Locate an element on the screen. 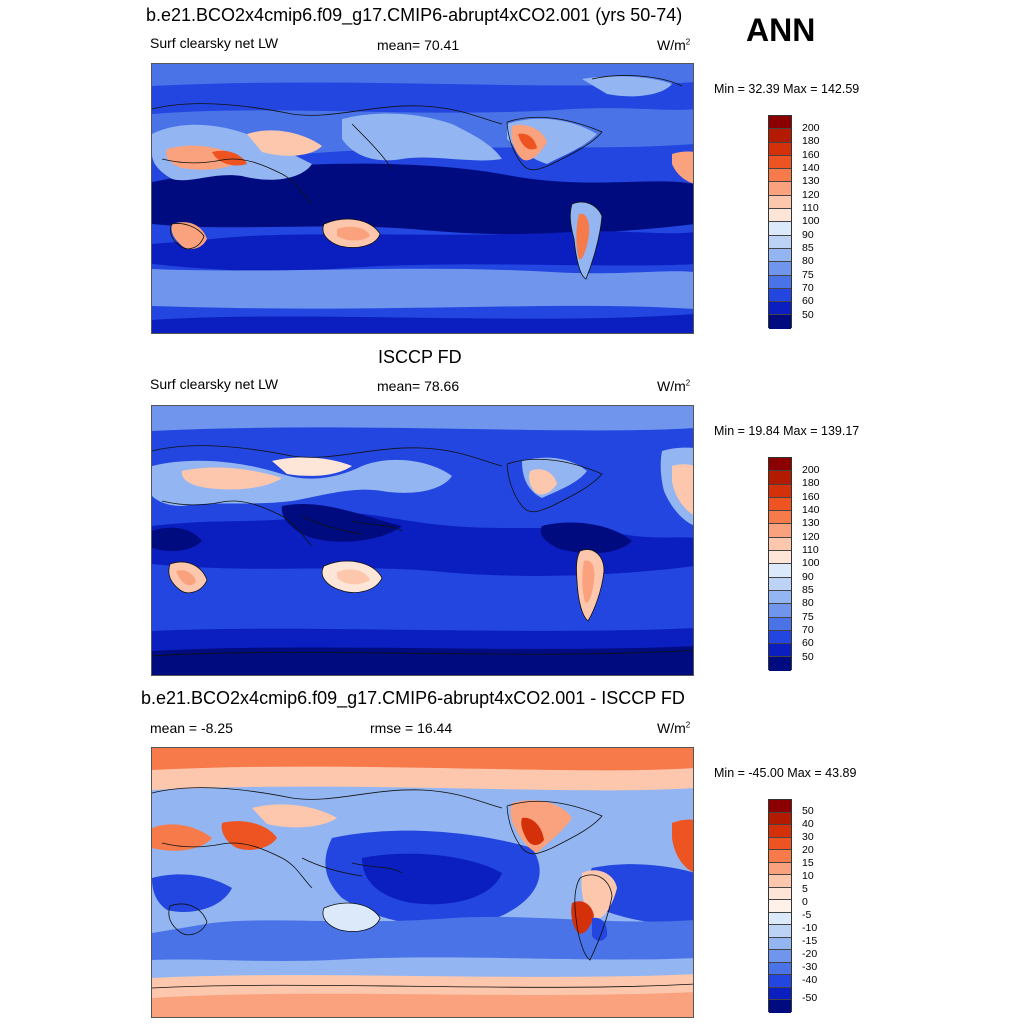 This screenshot has width=1024, height=1024. minmax-label: Min = 19.84 Max = 139.17 is located at coordinates (787, 431).